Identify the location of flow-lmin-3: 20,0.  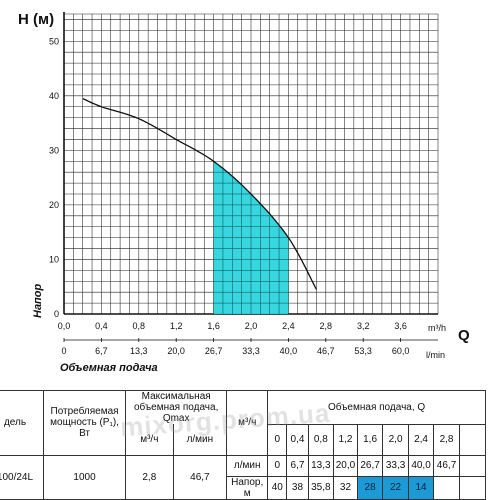
(345, 465).